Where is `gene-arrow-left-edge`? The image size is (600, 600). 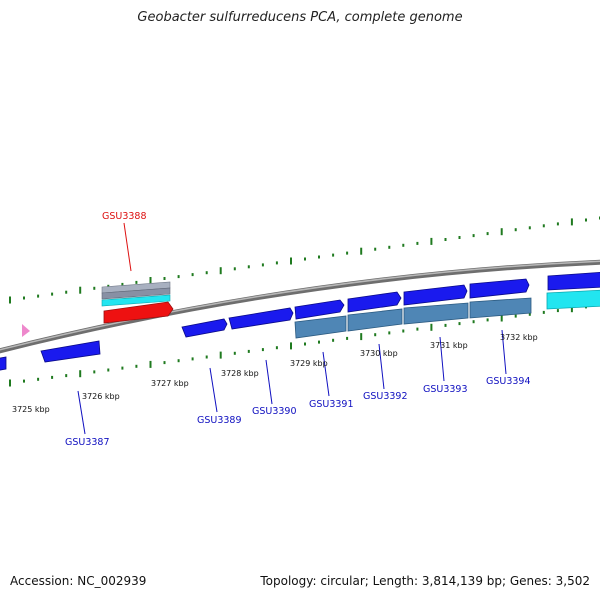 gene-arrow-left-edge is located at coordinates (3, 363).